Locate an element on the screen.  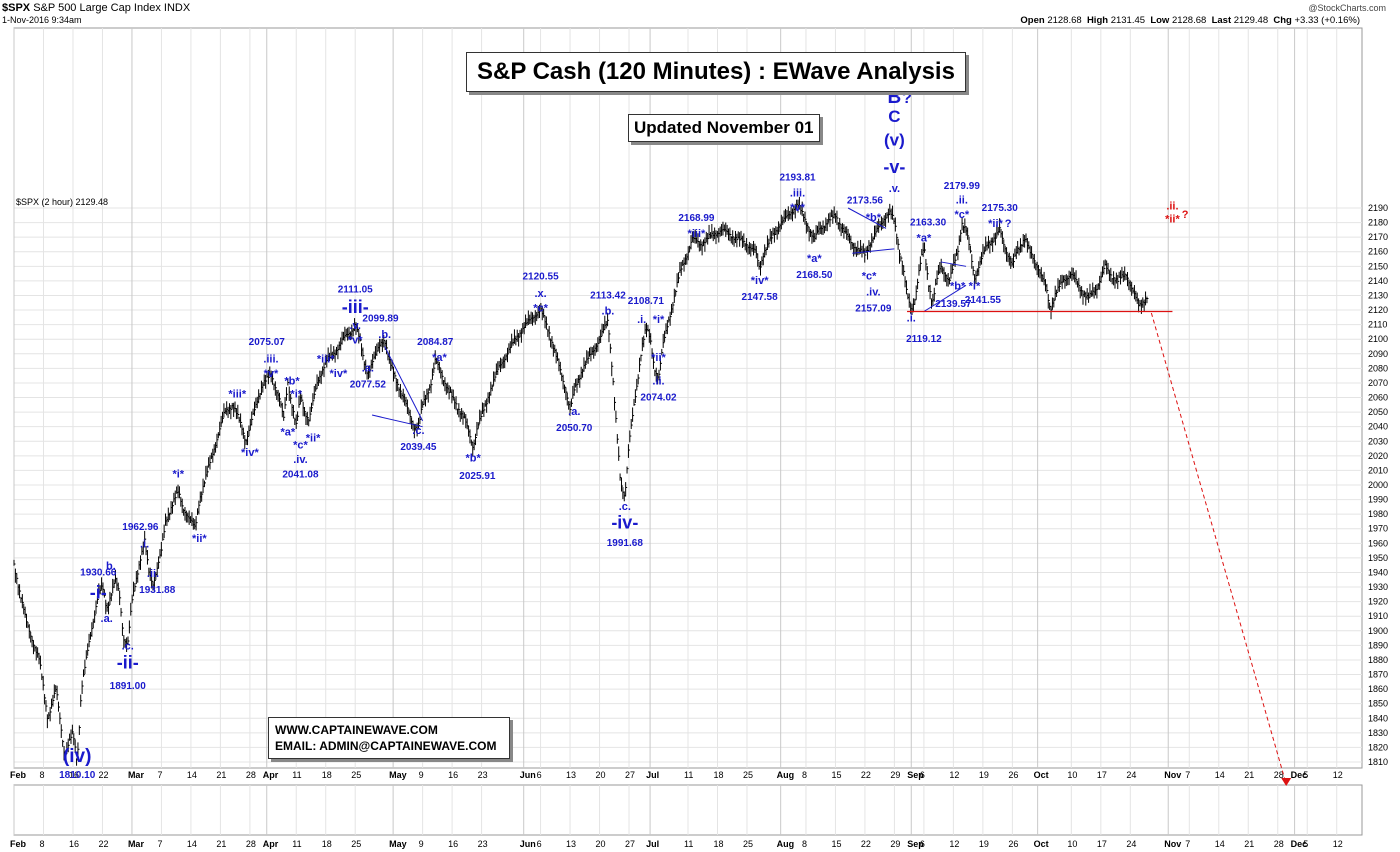
x-tick-label-lower: 15 is located at coordinates (836, 844).